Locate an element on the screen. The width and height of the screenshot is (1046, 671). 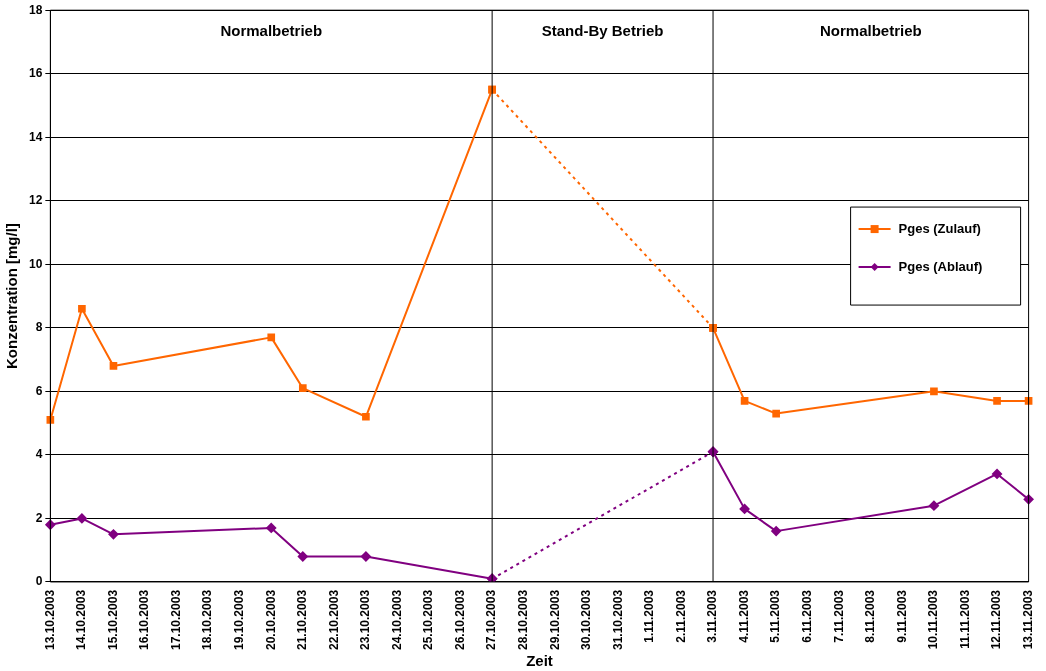
y-tick-label: 4 is located at coordinates (39, 454).